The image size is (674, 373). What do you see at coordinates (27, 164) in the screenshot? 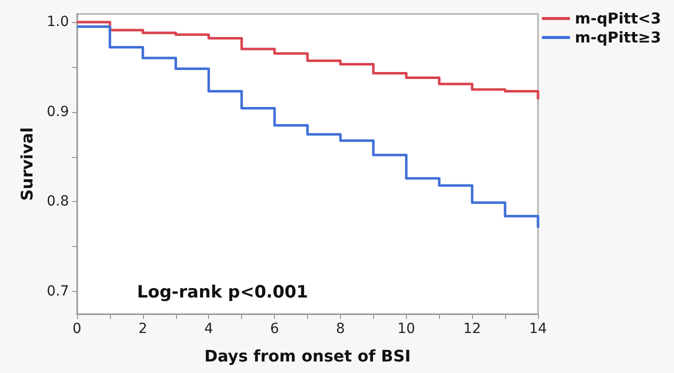
I see `y-axis-title: Survival` at bounding box center [27, 164].